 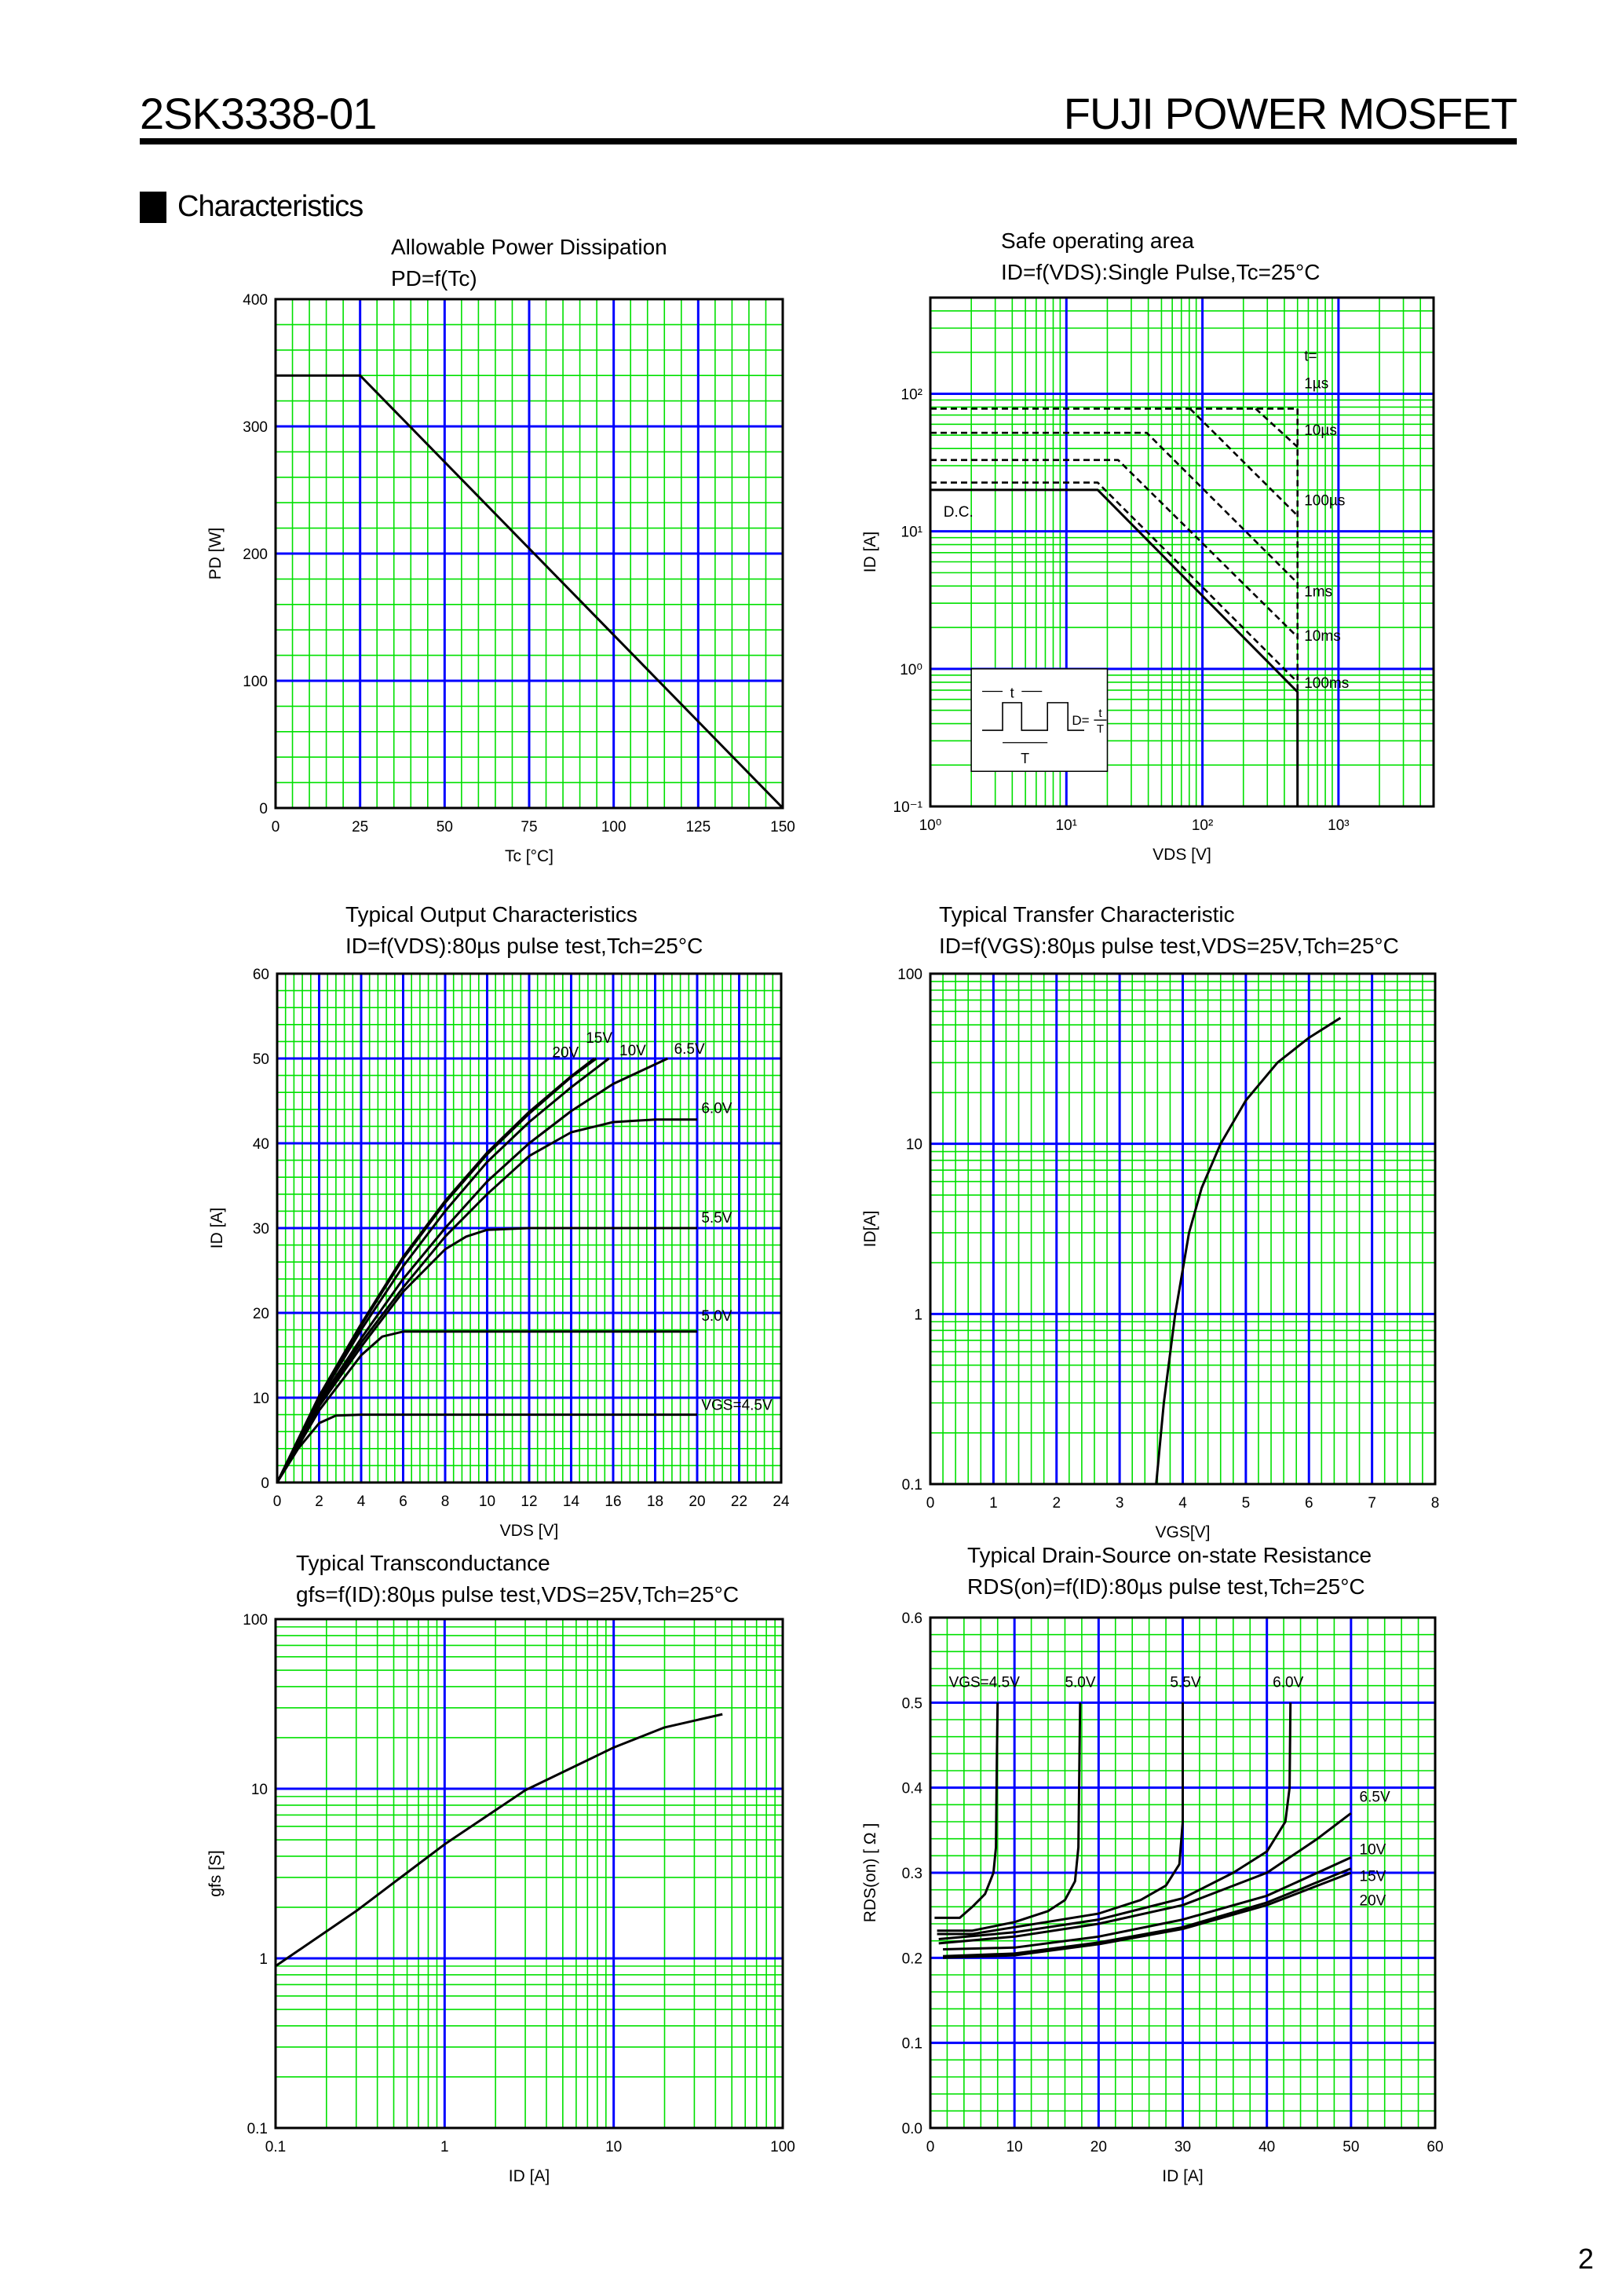 What do you see at coordinates (1586, 2259) in the screenshot?
I see `page-number: 2` at bounding box center [1586, 2259].